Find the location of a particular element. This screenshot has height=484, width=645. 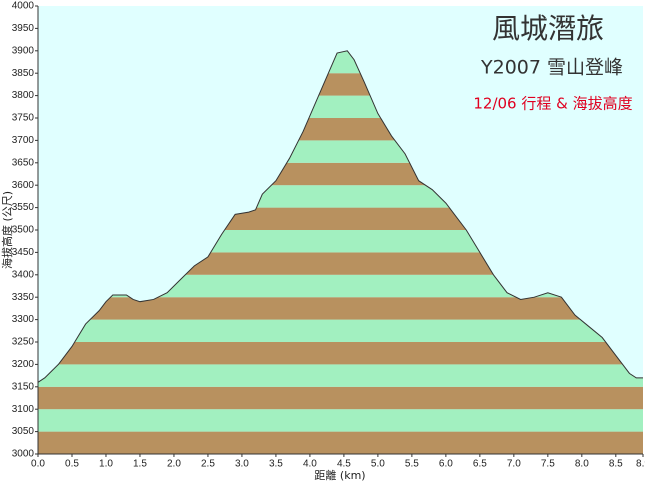

y-tick-label: 3950 is located at coordinates (23, 28).